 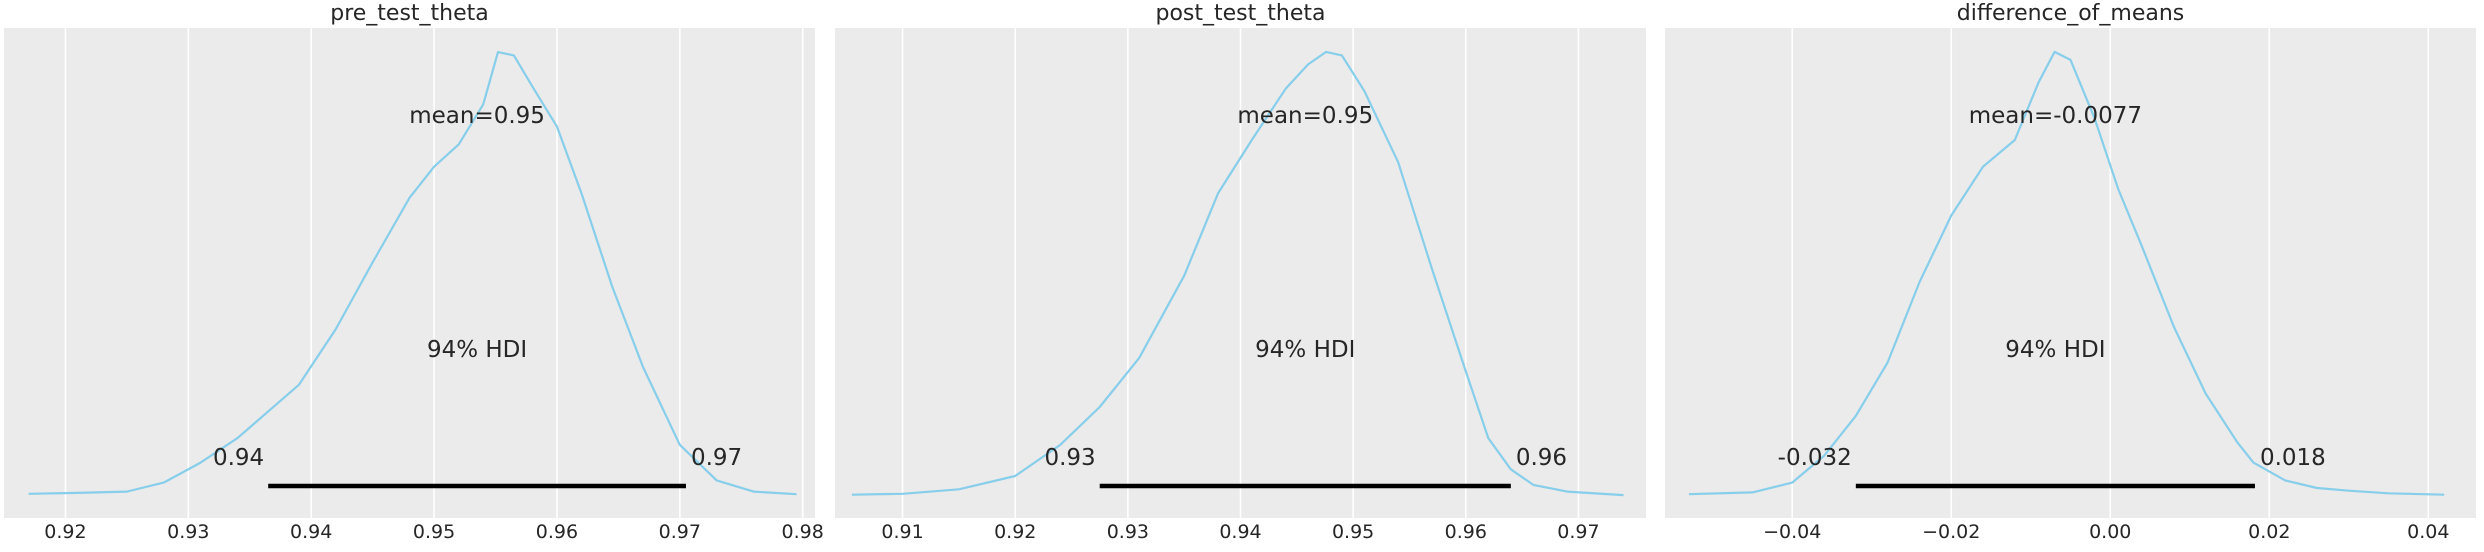 I want to click on chart-title: post_test_theta, so click(x=1241, y=13).